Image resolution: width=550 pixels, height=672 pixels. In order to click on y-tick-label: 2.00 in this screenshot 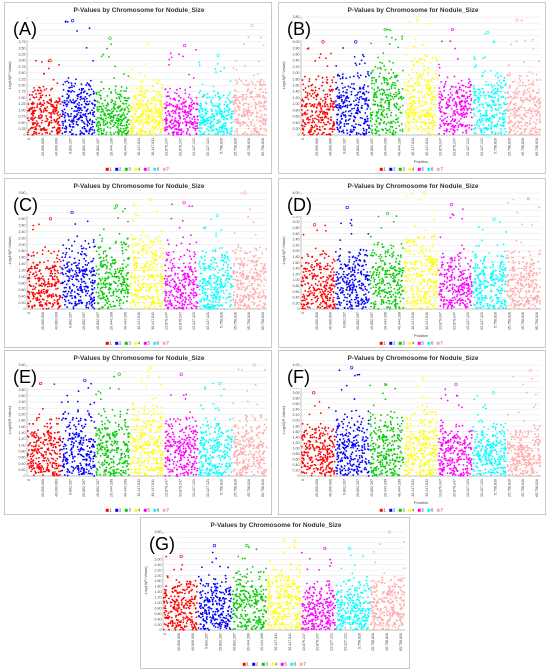, I will do `click(296, 73)`.